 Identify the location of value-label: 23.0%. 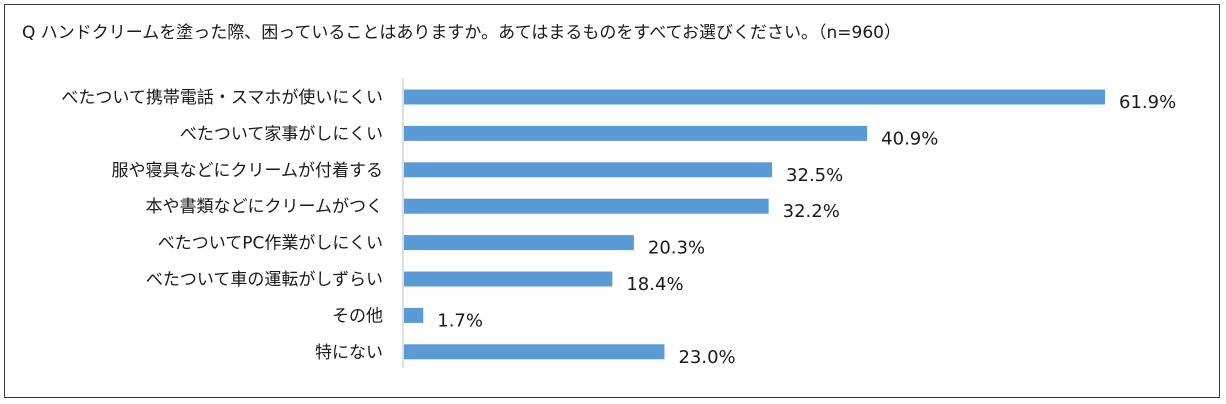
(706, 357).